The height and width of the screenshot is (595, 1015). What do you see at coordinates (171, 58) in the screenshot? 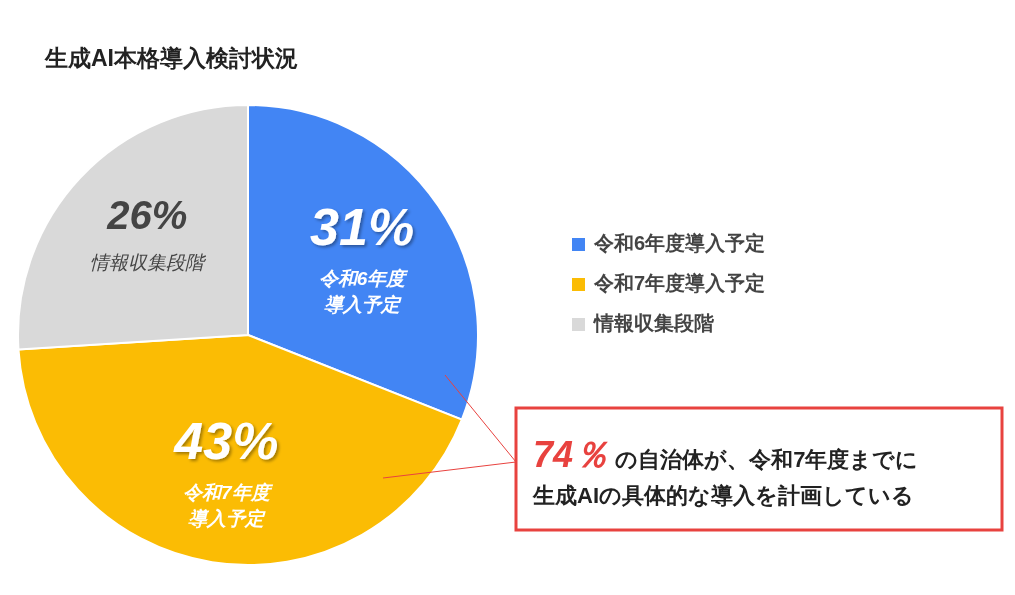
I see `chart-title: 生成AI本格導入検討状況` at bounding box center [171, 58].